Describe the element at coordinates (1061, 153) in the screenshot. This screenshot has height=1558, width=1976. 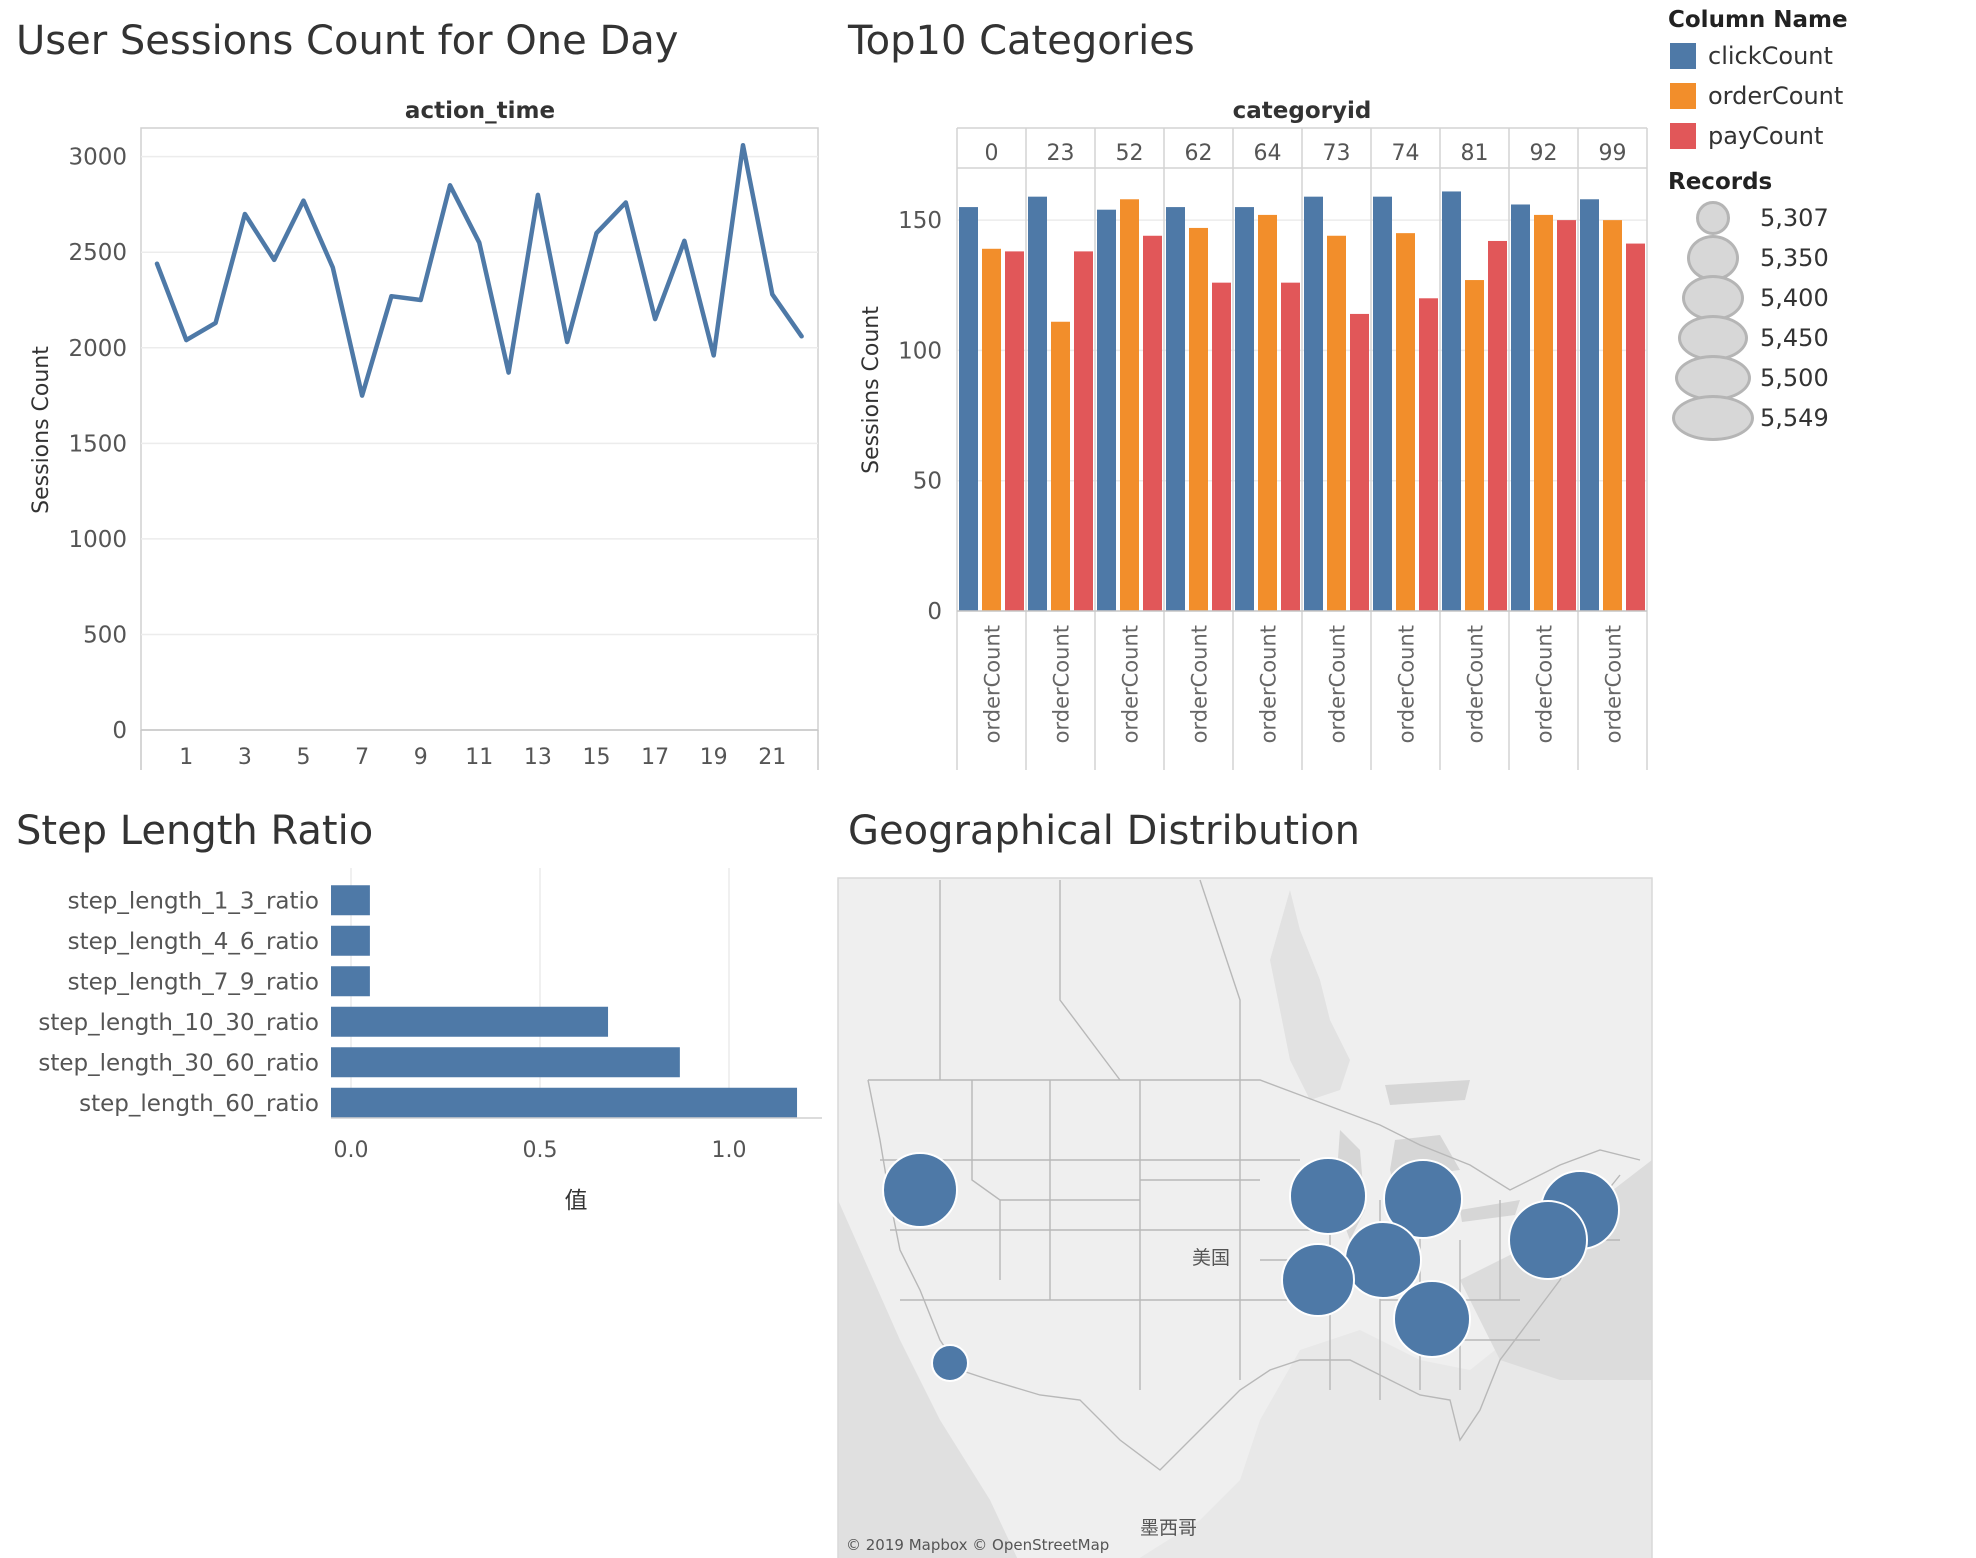
I see `category-header: 23` at that location.